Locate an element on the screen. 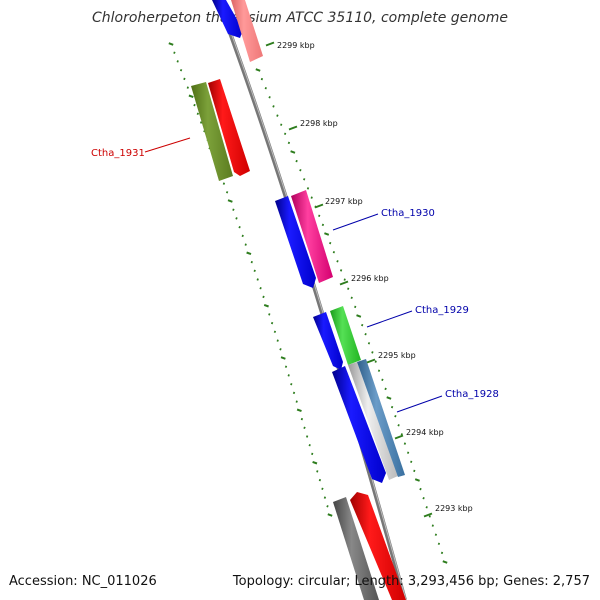 The image size is (600, 600). gene-label-ctha-1931: Ctha_1931 is located at coordinates (118, 153).